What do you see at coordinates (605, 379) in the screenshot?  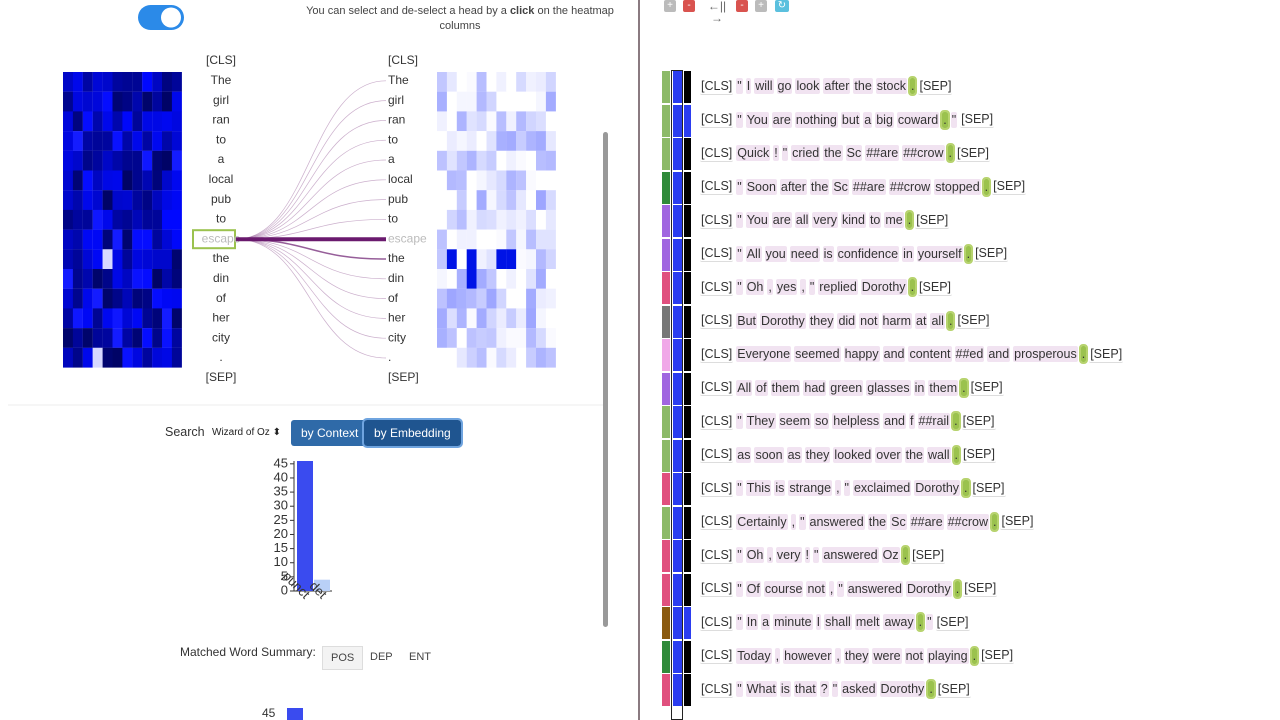 I see `scrollbar` at bounding box center [605, 379].